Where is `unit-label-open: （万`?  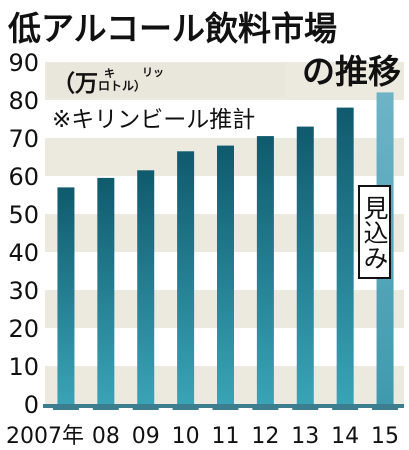
unit-label-open: （万 is located at coordinates (75, 84).